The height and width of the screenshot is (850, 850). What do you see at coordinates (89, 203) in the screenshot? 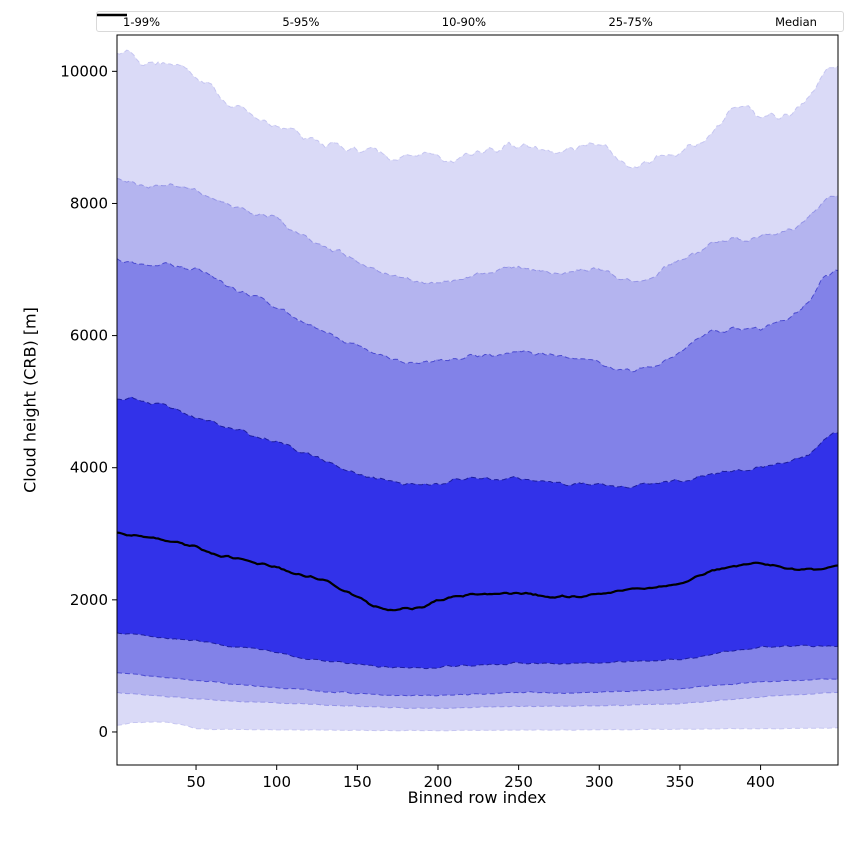
I see `y-tick-label: 8000` at bounding box center [89, 203].